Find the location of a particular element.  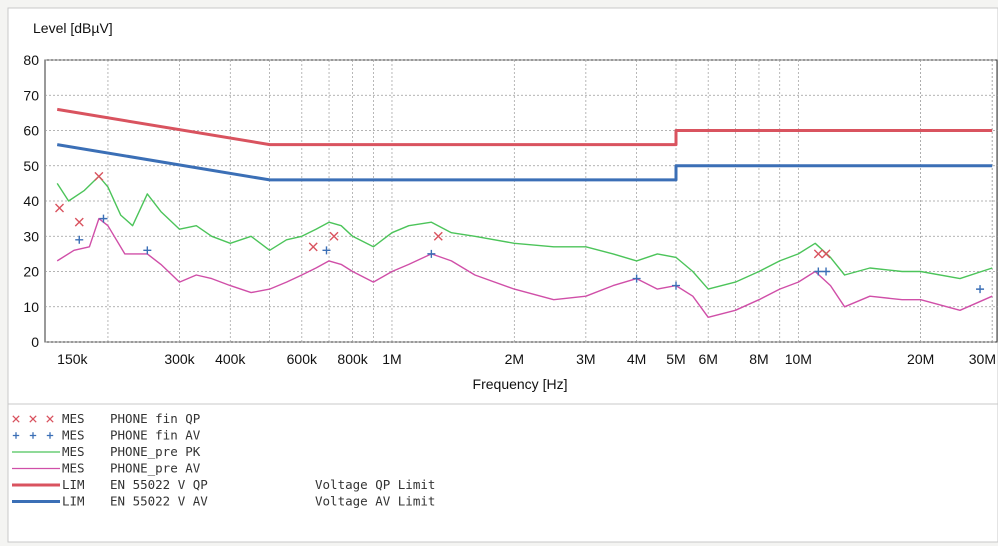

y-tick-label: 0 is located at coordinates (35, 342).